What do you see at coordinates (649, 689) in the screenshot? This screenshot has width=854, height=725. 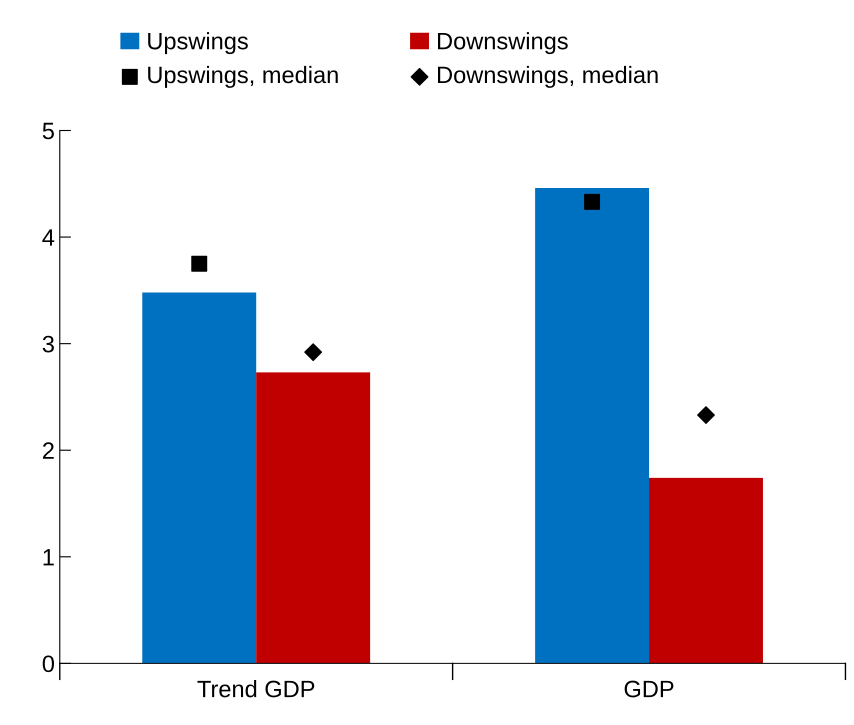 I see `x-tick-label: GDP` at bounding box center [649, 689].